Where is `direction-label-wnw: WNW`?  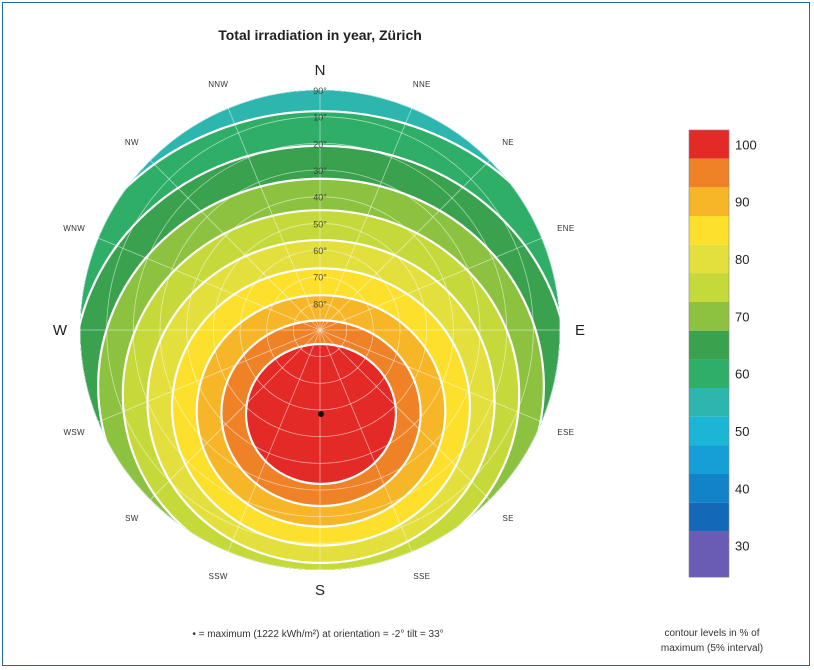 direction-label-wnw: WNW is located at coordinates (74, 228).